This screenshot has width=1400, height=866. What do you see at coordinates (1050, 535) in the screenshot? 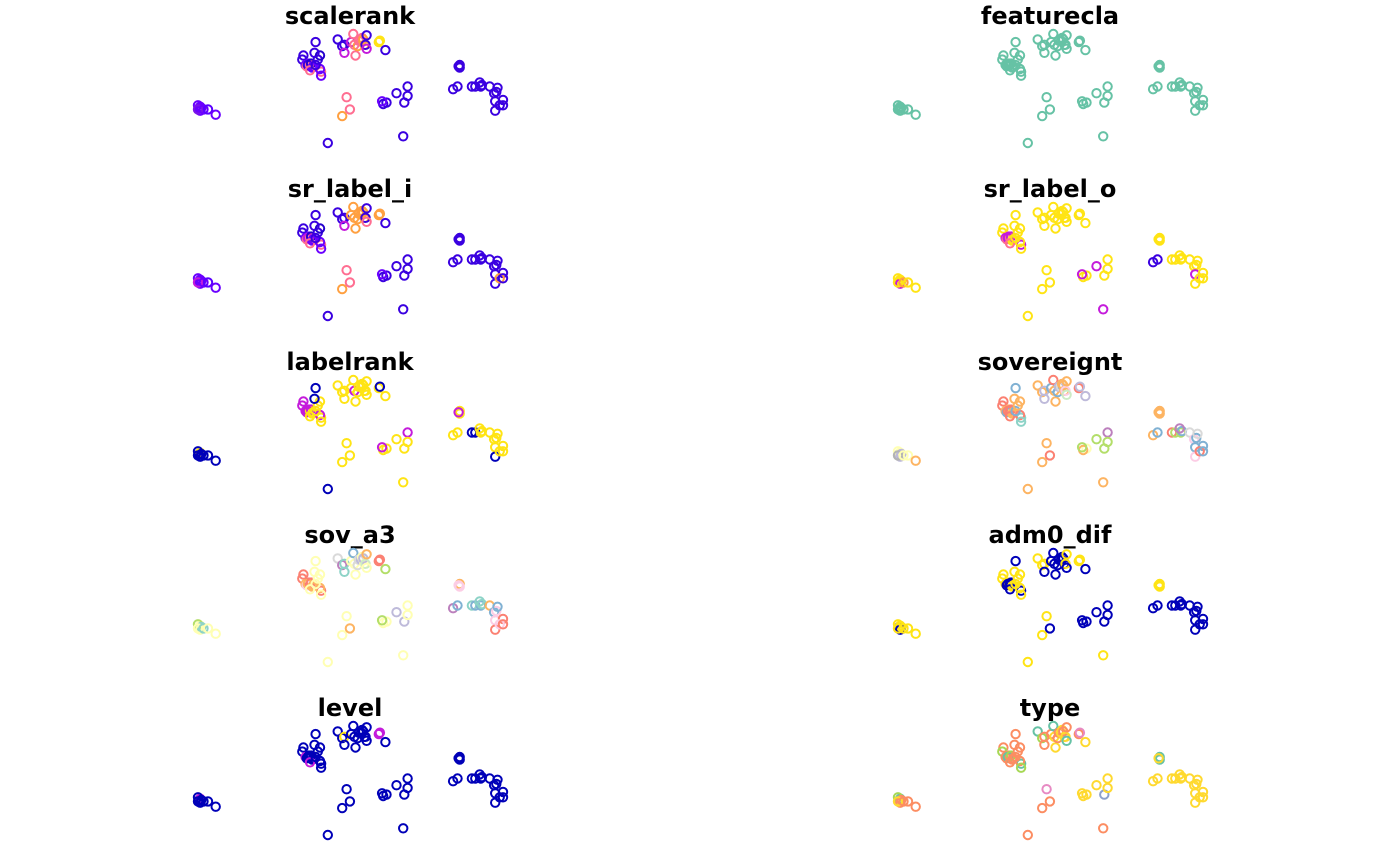
I see `panel-title: adm0_dif` at bounding box center [1050, 535].